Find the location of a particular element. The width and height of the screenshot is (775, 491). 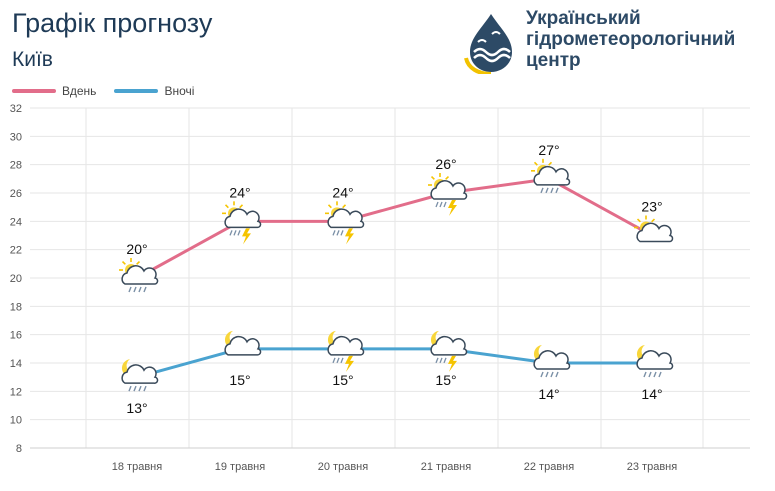

org-line-1: Український is located at coordinates (583, 18).